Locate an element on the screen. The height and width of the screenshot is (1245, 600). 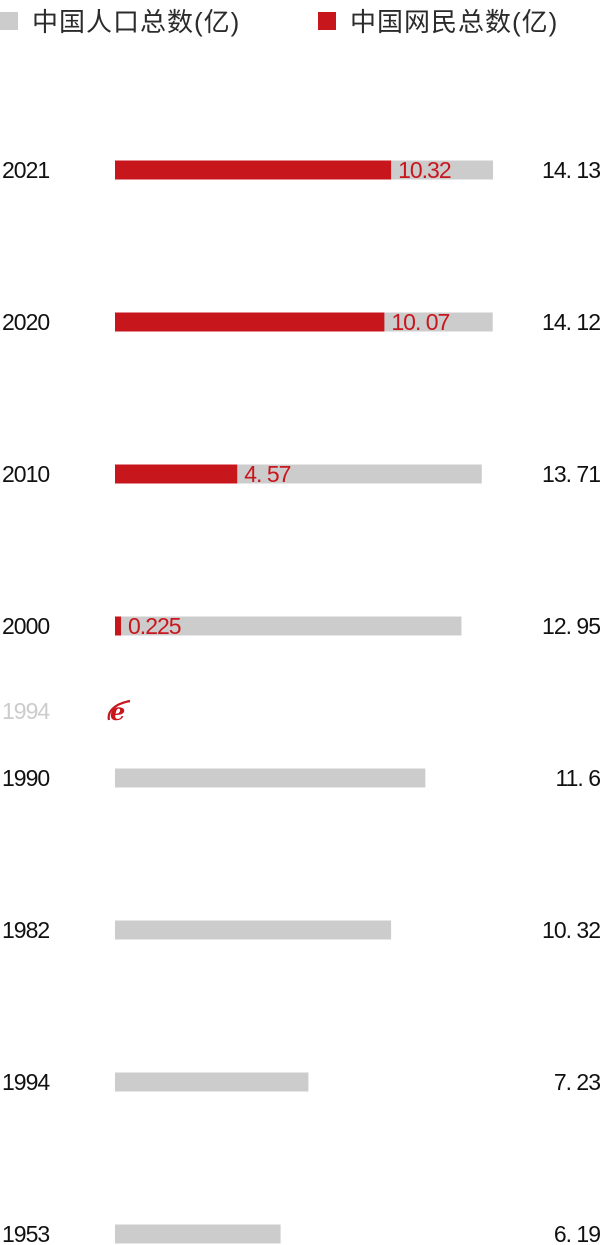
population-value-label-1990: 11. 6 is located at coordinates (578, 778).